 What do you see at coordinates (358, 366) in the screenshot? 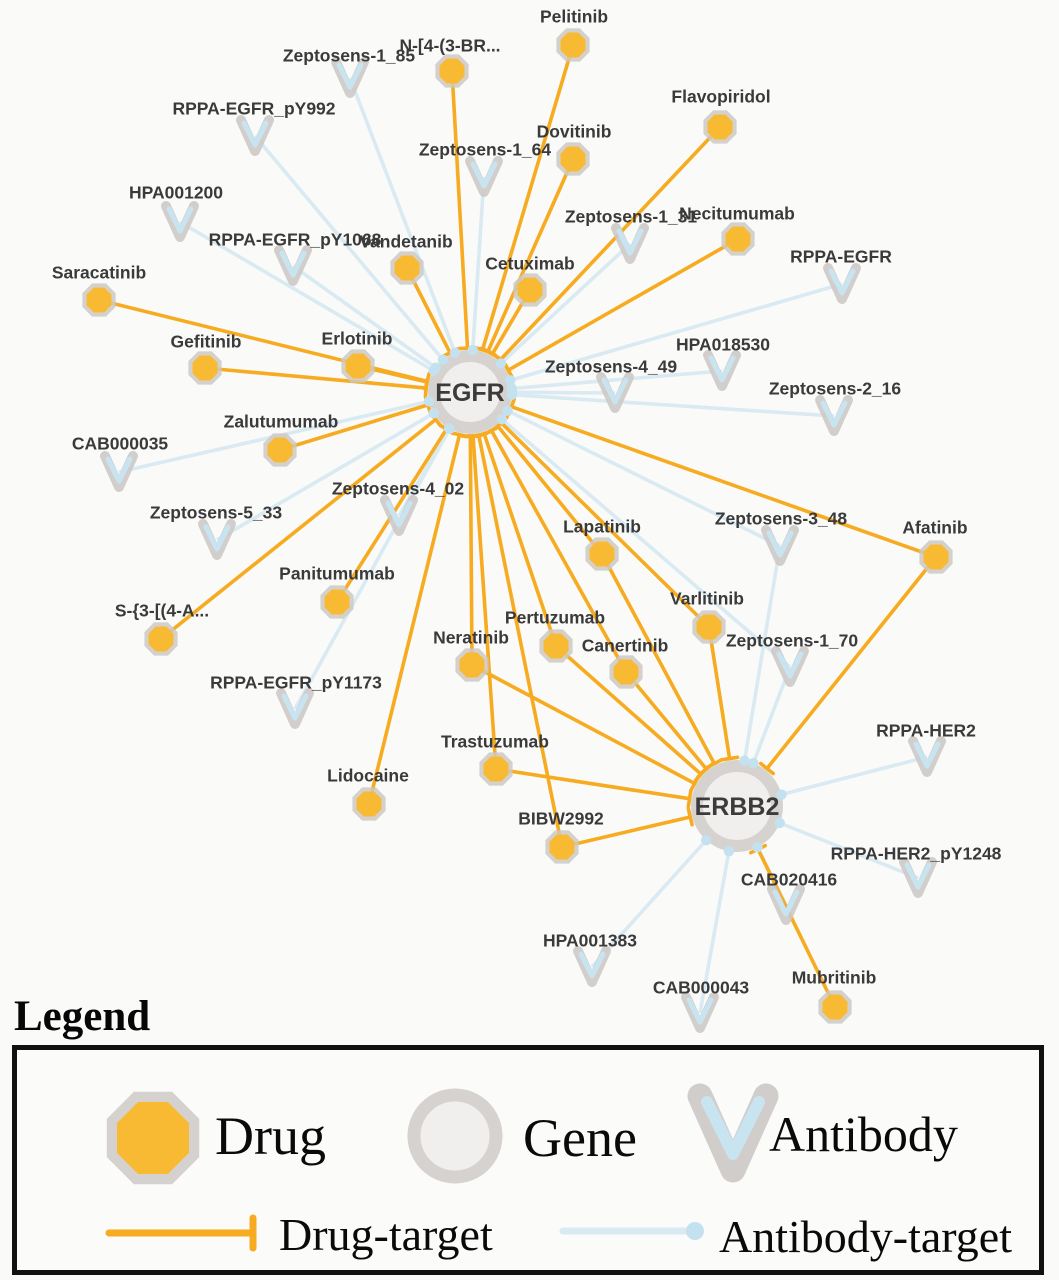
I see `drug-node-erlotinib` at bounding box center [358, 366].